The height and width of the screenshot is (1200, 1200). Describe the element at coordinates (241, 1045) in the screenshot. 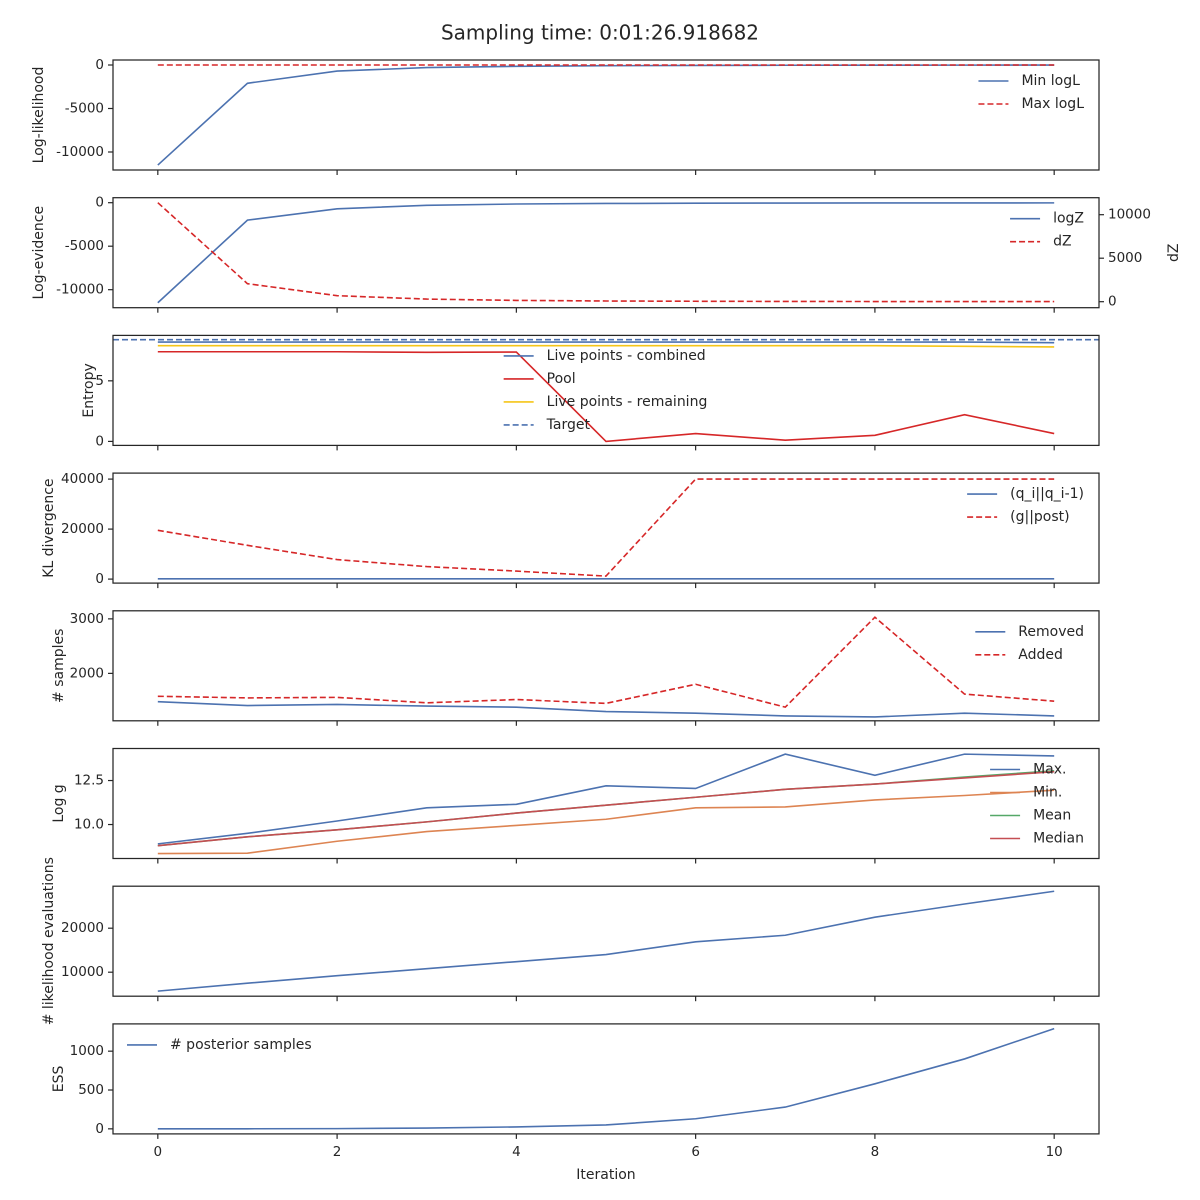

I see `legend-label: # posterior samples` at that location.